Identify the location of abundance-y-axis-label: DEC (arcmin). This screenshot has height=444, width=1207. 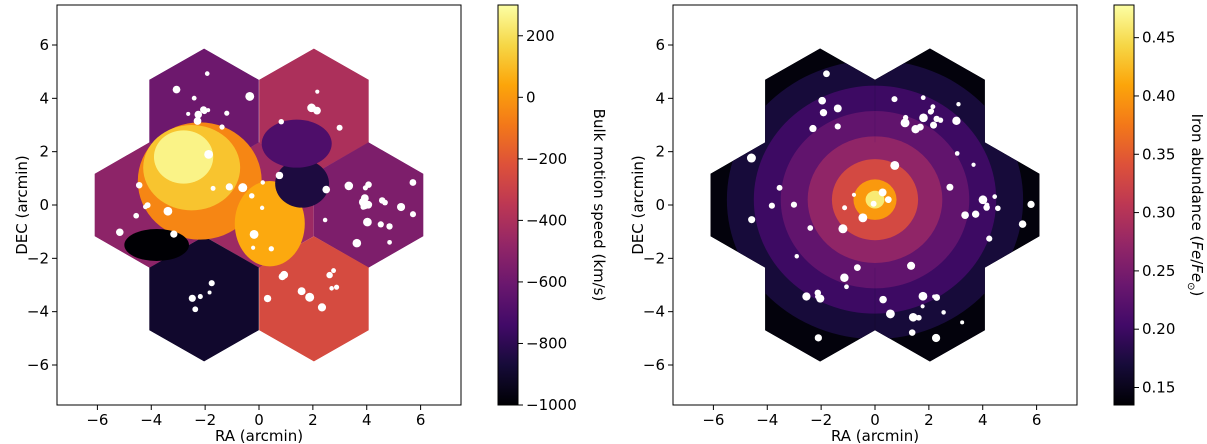
(638, 205).